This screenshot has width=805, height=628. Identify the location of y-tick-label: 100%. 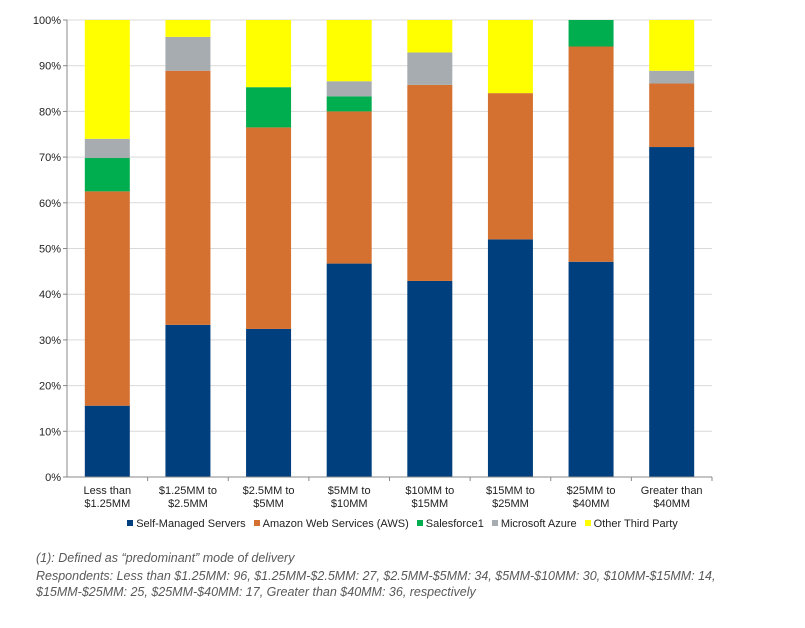
(47, 21).